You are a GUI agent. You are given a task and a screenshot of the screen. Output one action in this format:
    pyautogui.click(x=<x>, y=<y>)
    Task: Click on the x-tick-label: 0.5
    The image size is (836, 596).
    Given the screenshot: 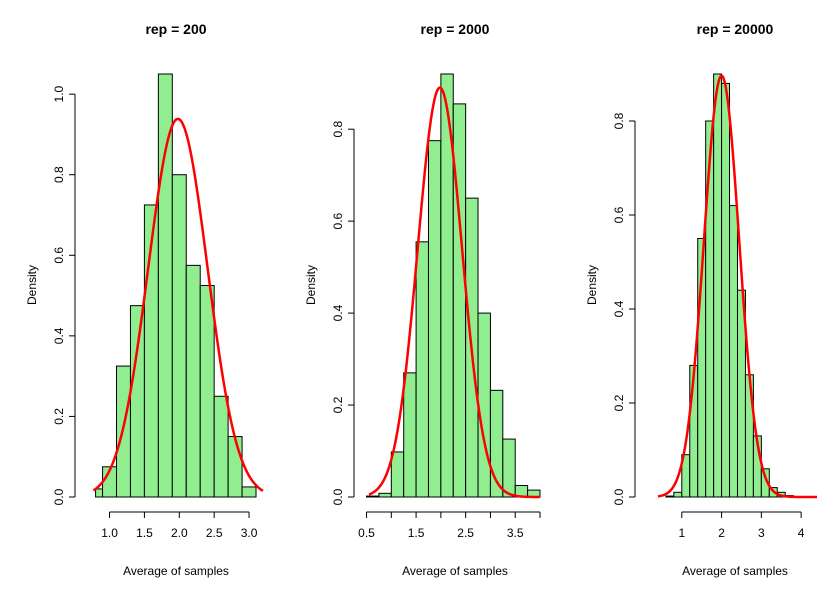 What is the action you would take?
    pyautogui.click(x=366, y=533)
    